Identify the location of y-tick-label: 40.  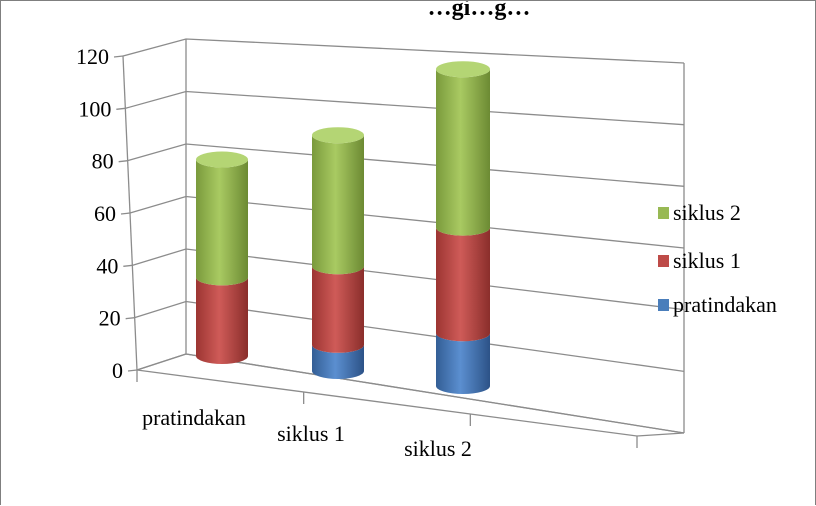
(107, 265).